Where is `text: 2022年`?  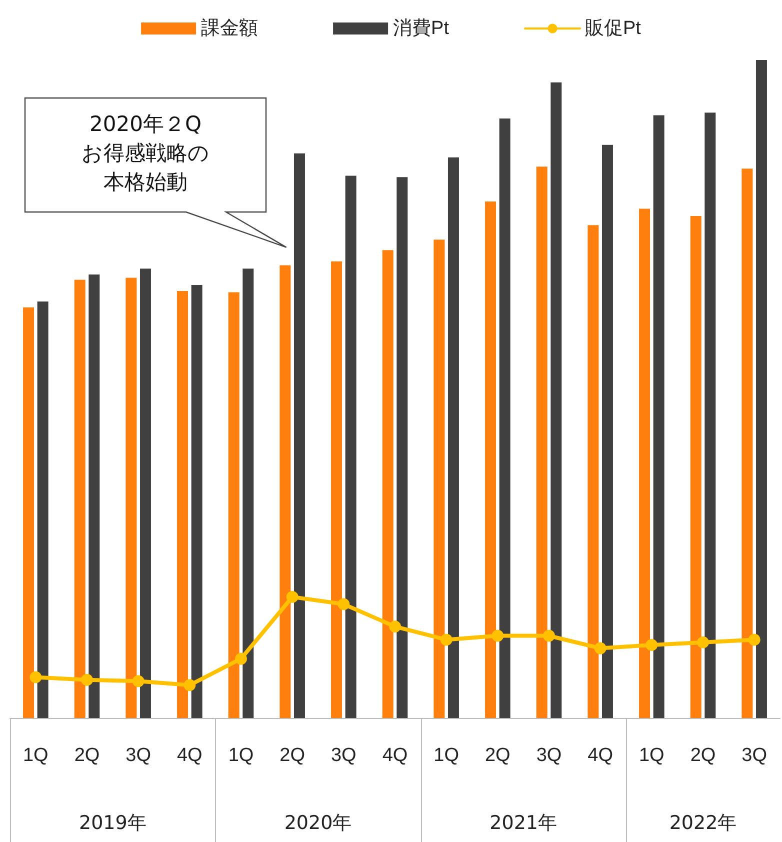 text: 2022年 is located at coordinates (703, 823).